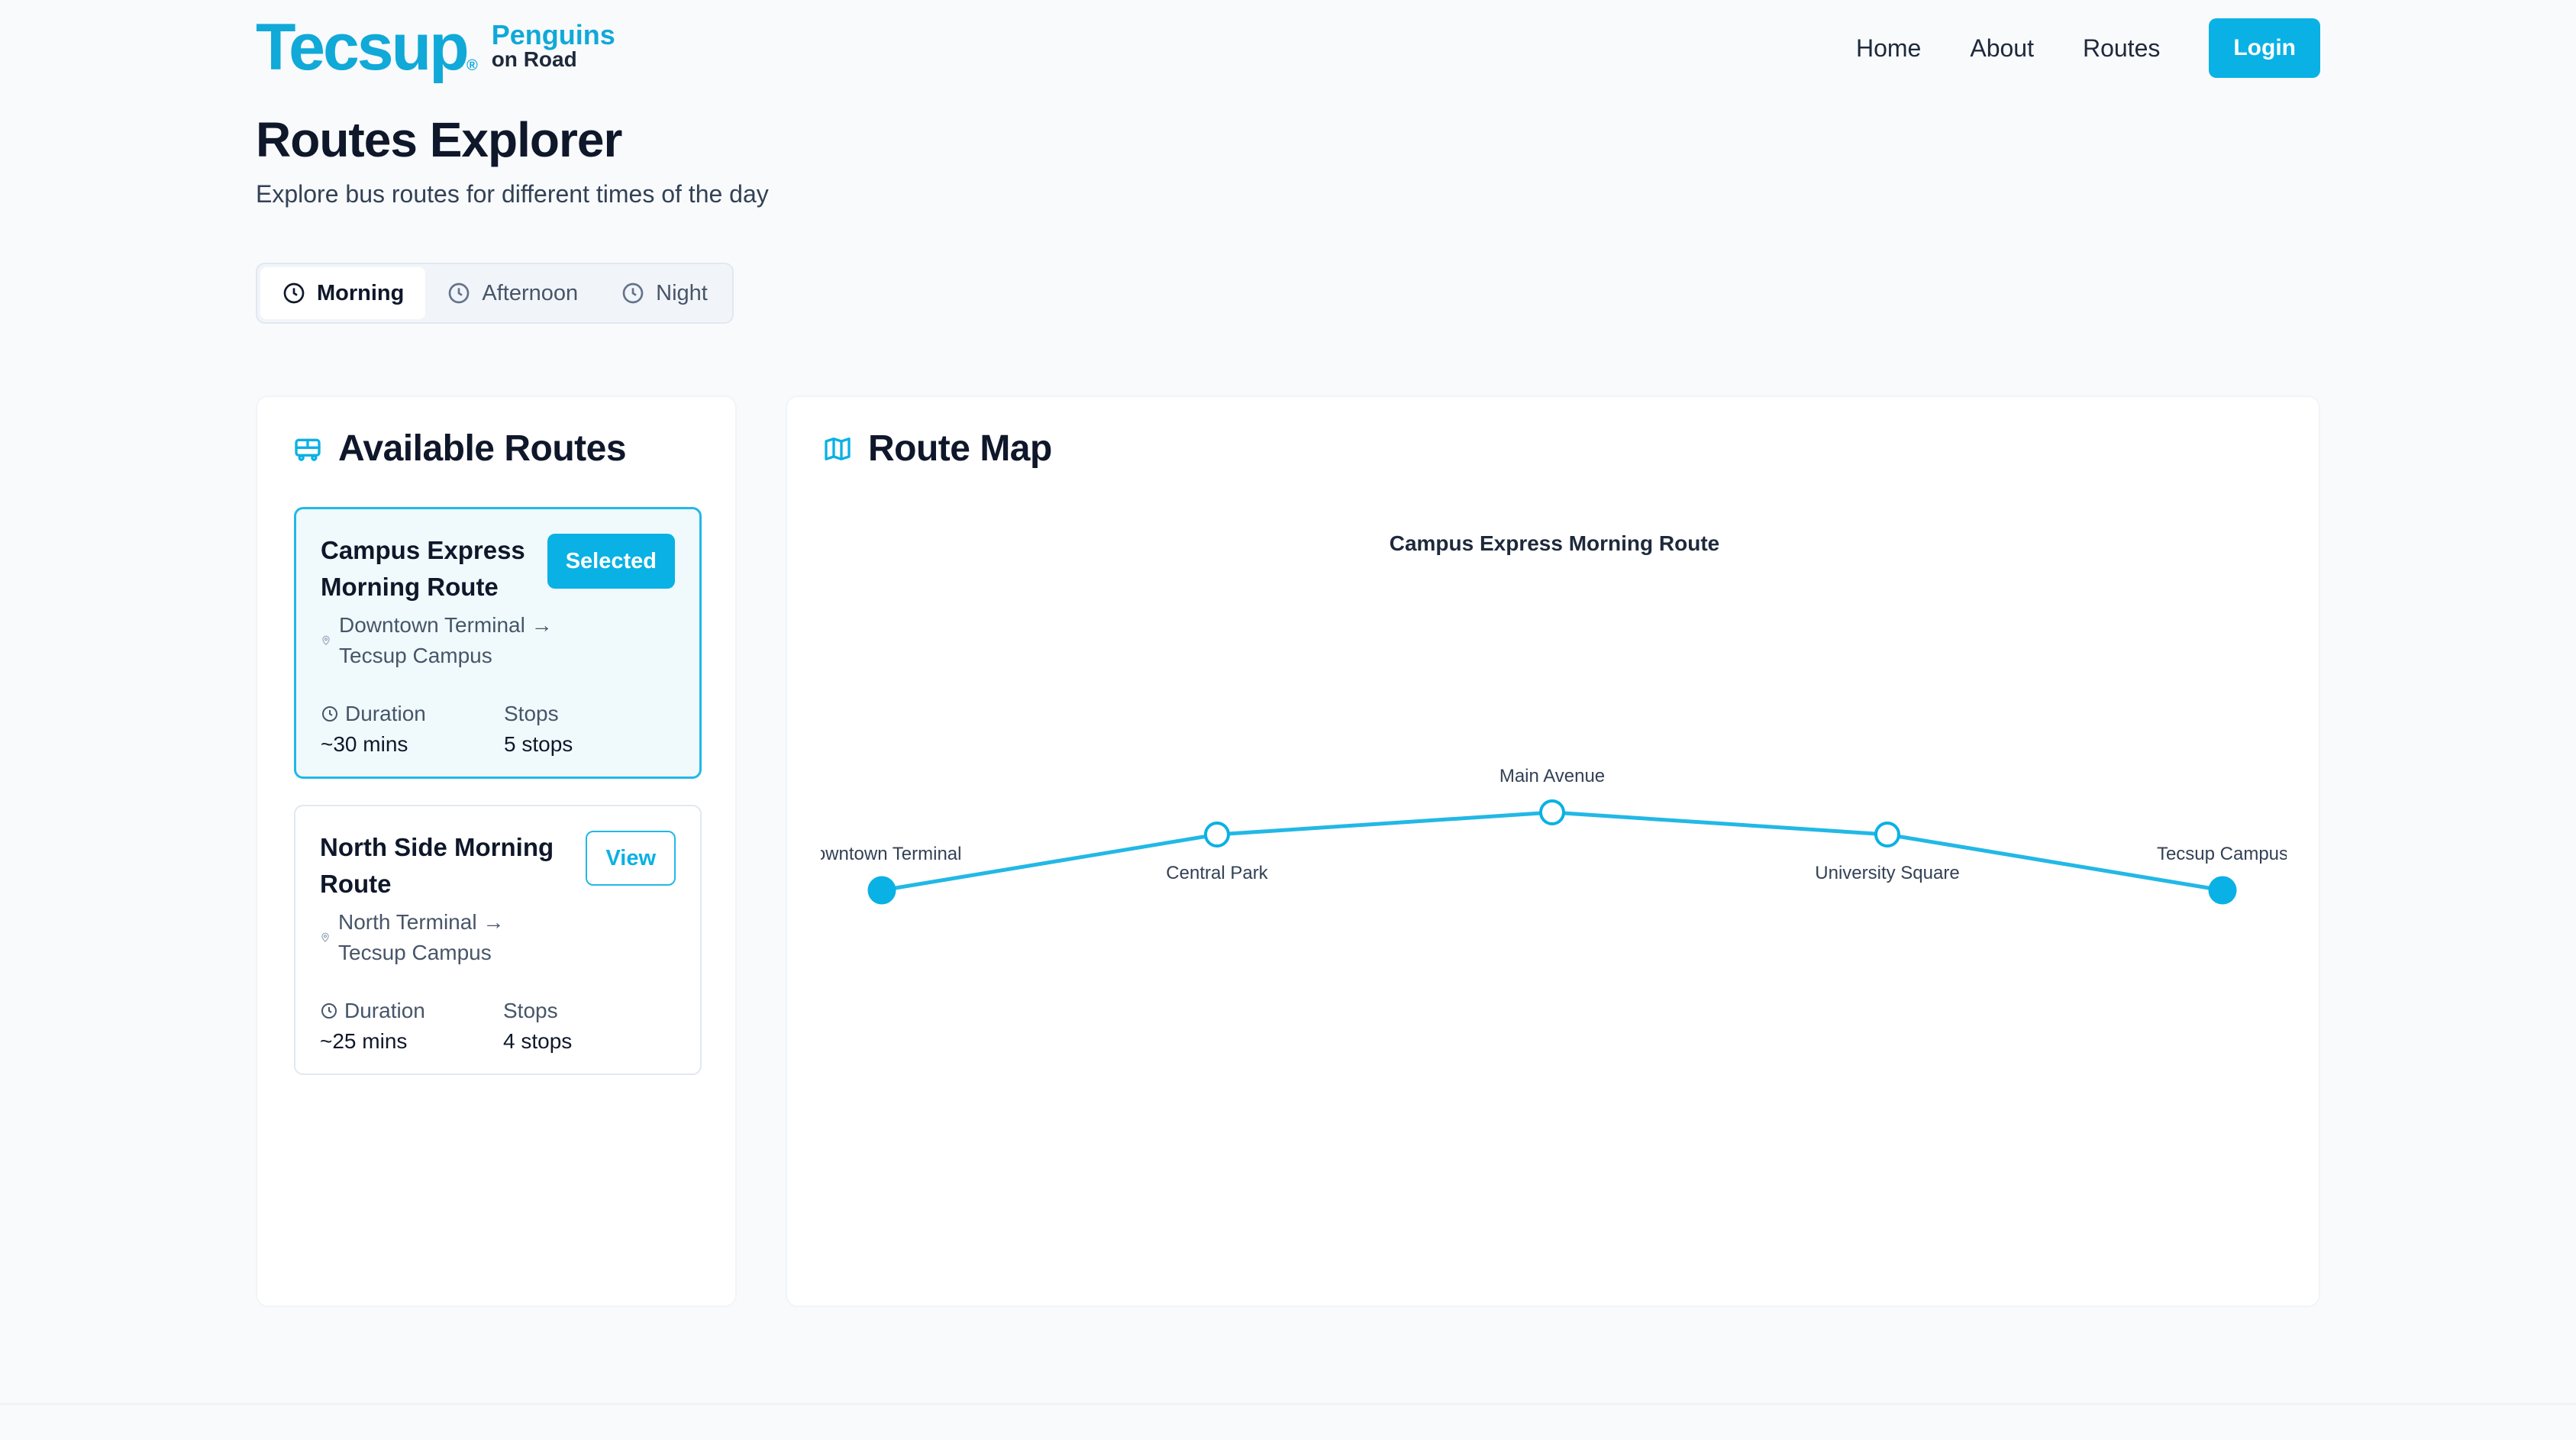 The image size is (2576, 1440). I want to click on logo-tagline: Penguins on Road, so click(553, 45).